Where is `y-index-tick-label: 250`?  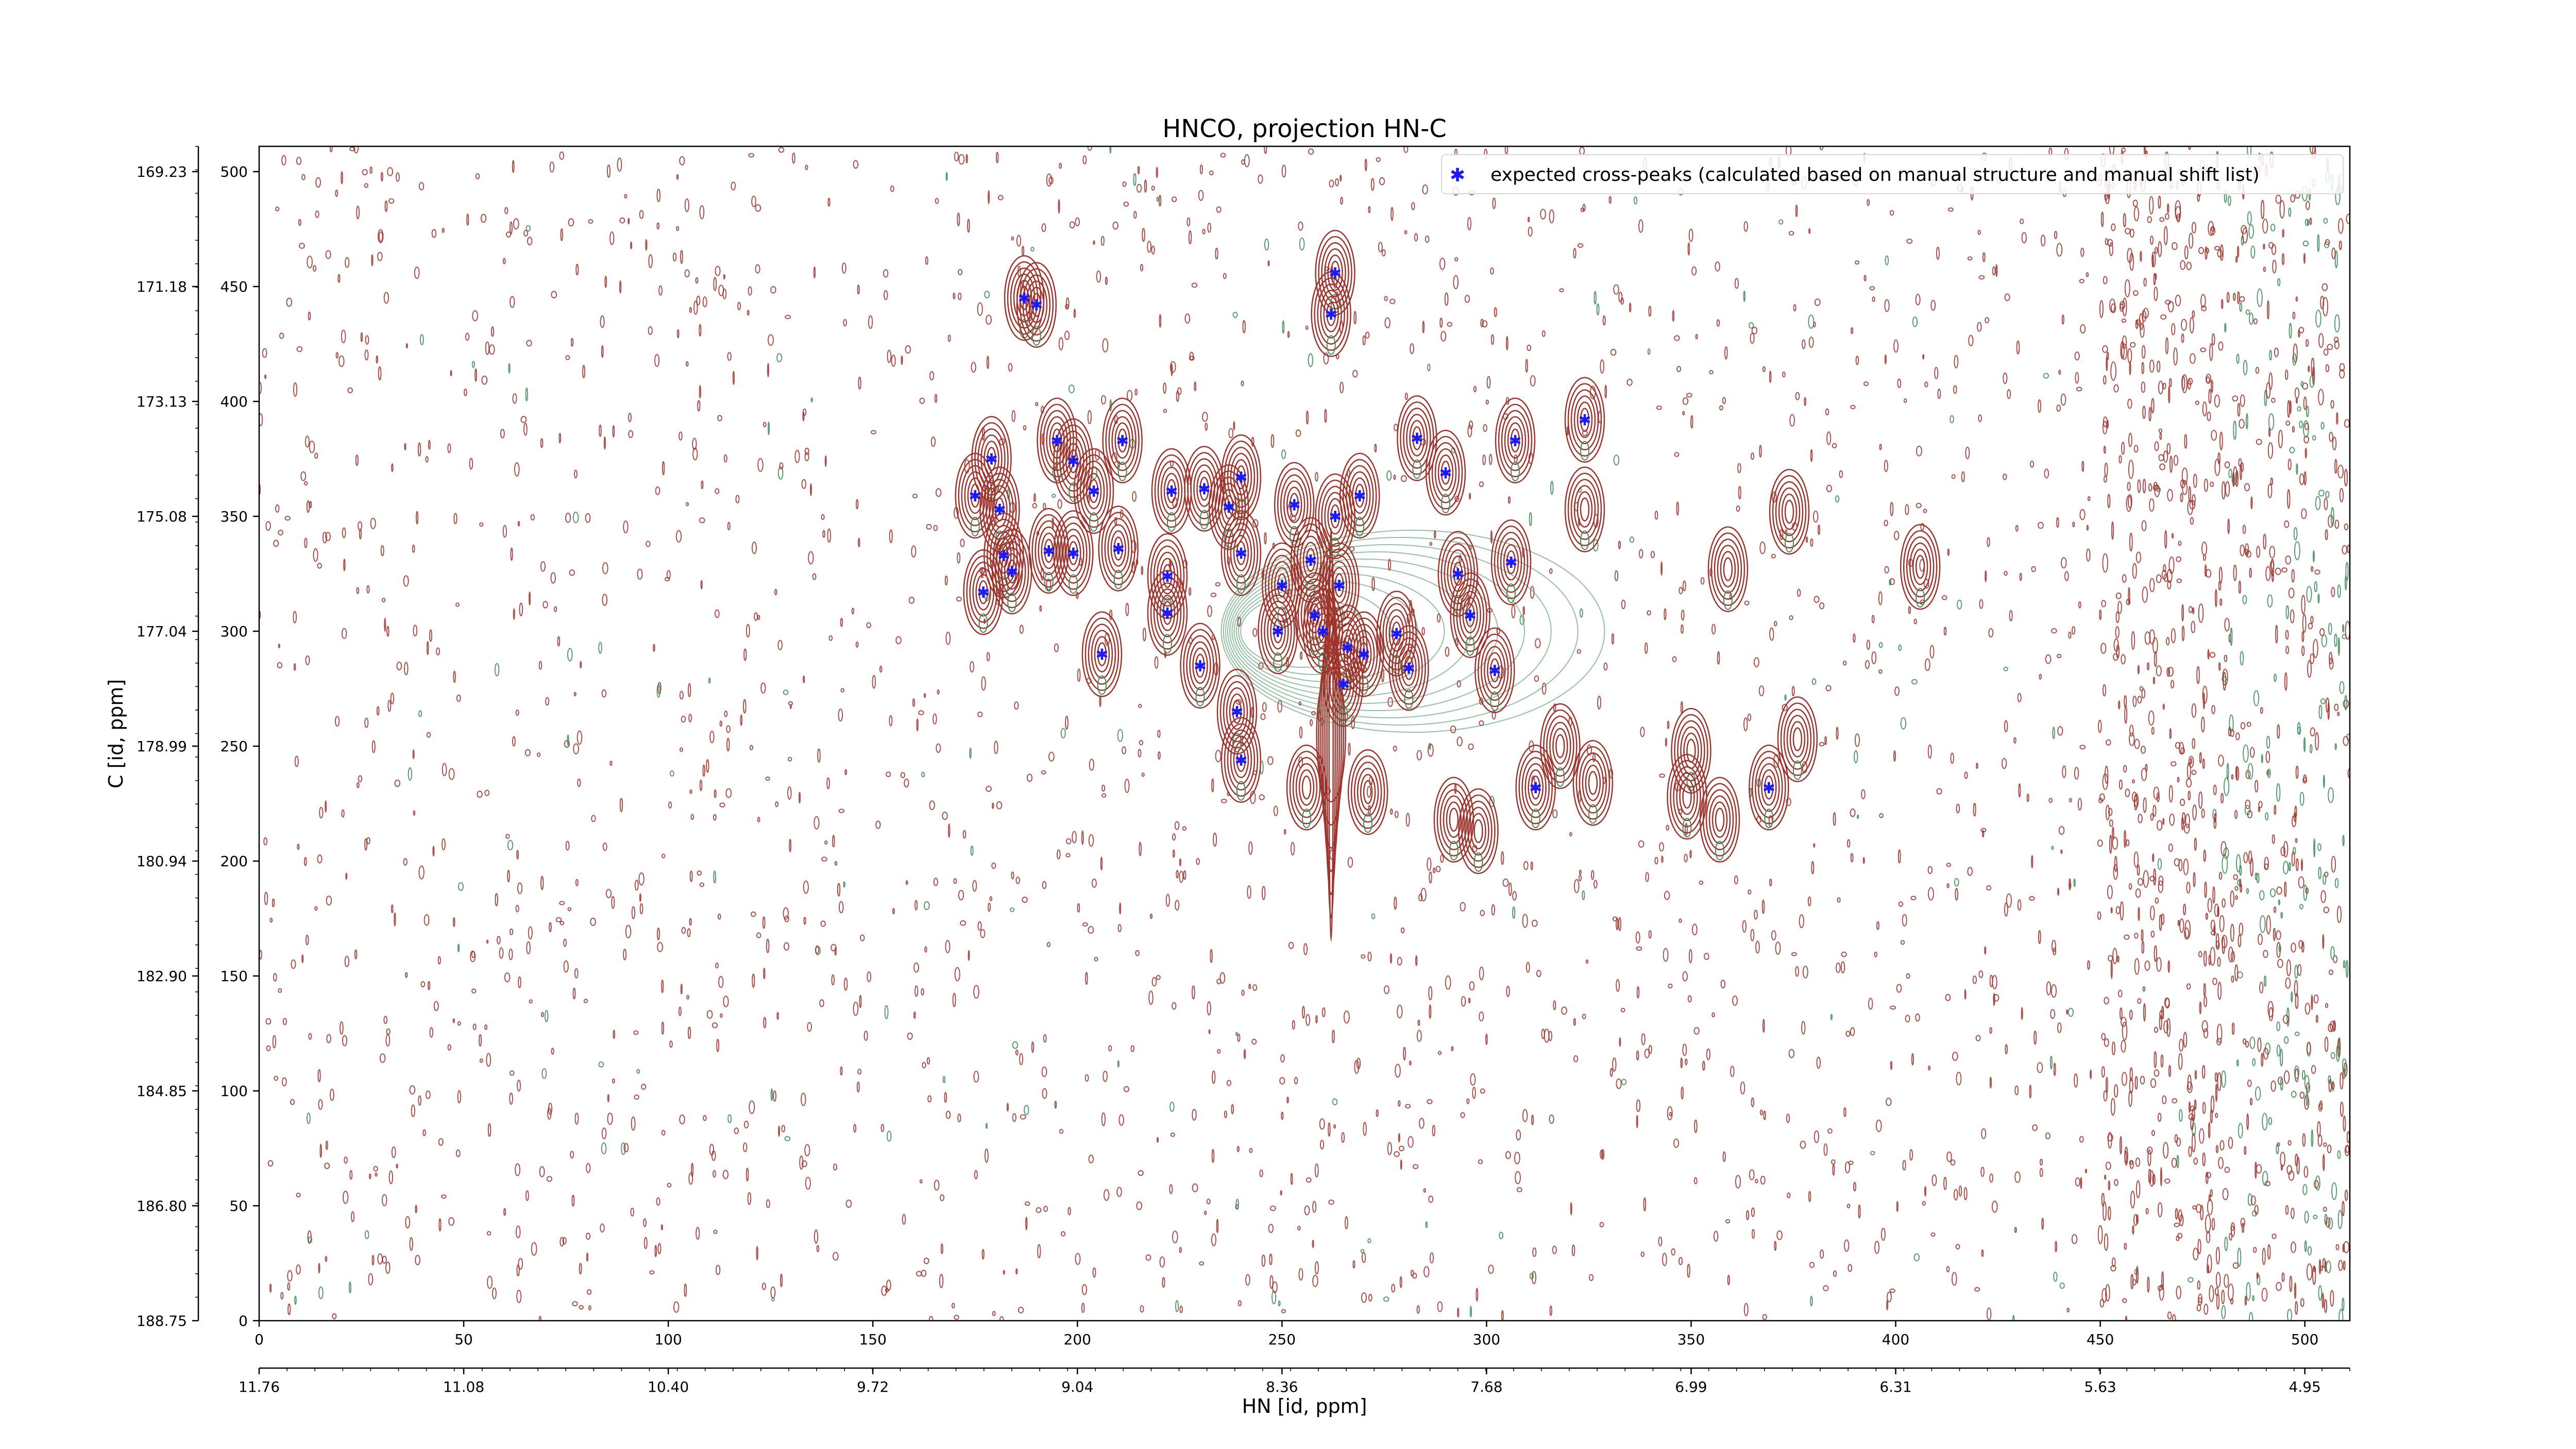 y-index-tick-label: 250 is located at coordinates (234, 746).